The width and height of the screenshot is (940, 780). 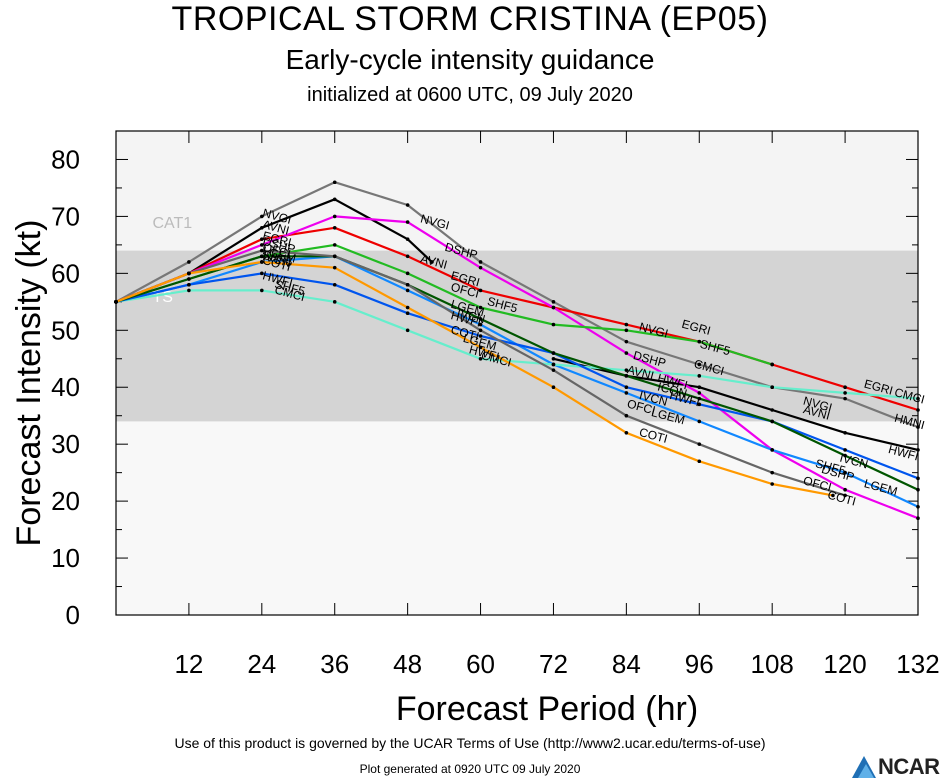 I want to click on chart-title: TROPICAL STORM CRISTINA (EP05), so click(x=470, y=19).